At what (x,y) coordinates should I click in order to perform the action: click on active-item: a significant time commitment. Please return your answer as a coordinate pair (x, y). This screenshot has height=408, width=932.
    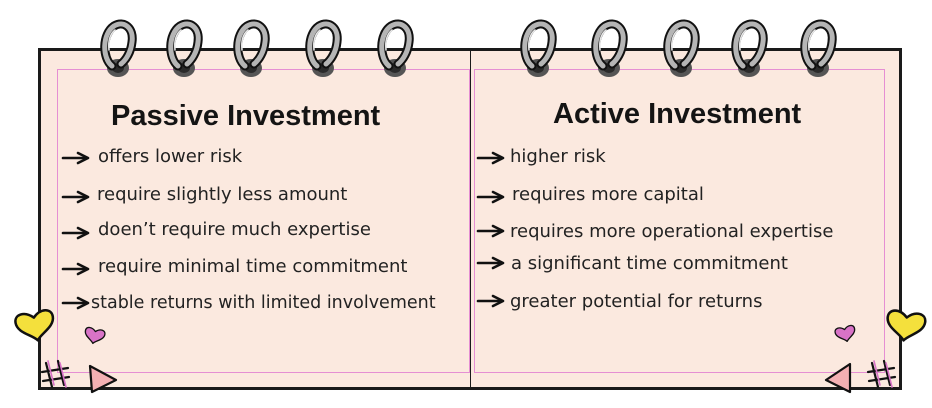
    Looking at the image, I should click on (649, 263).